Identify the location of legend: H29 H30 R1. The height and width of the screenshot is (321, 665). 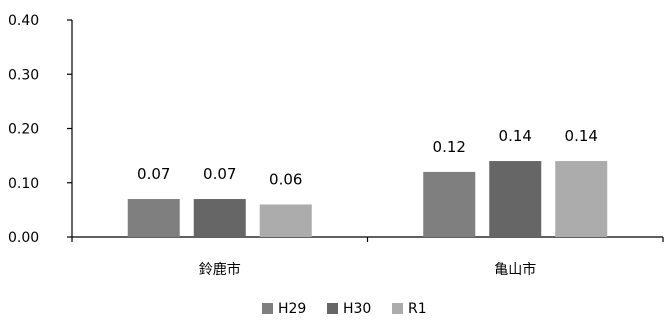
(344, 309).